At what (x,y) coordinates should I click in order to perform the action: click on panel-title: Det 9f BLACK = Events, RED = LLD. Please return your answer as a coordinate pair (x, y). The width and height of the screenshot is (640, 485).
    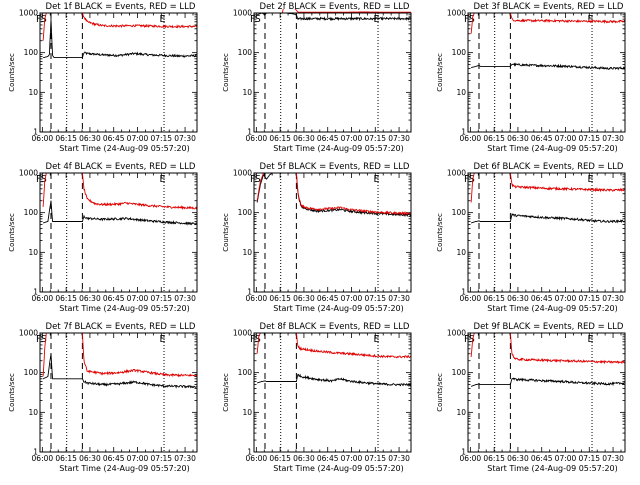
    Looking at the image, I should click on (549, 327).